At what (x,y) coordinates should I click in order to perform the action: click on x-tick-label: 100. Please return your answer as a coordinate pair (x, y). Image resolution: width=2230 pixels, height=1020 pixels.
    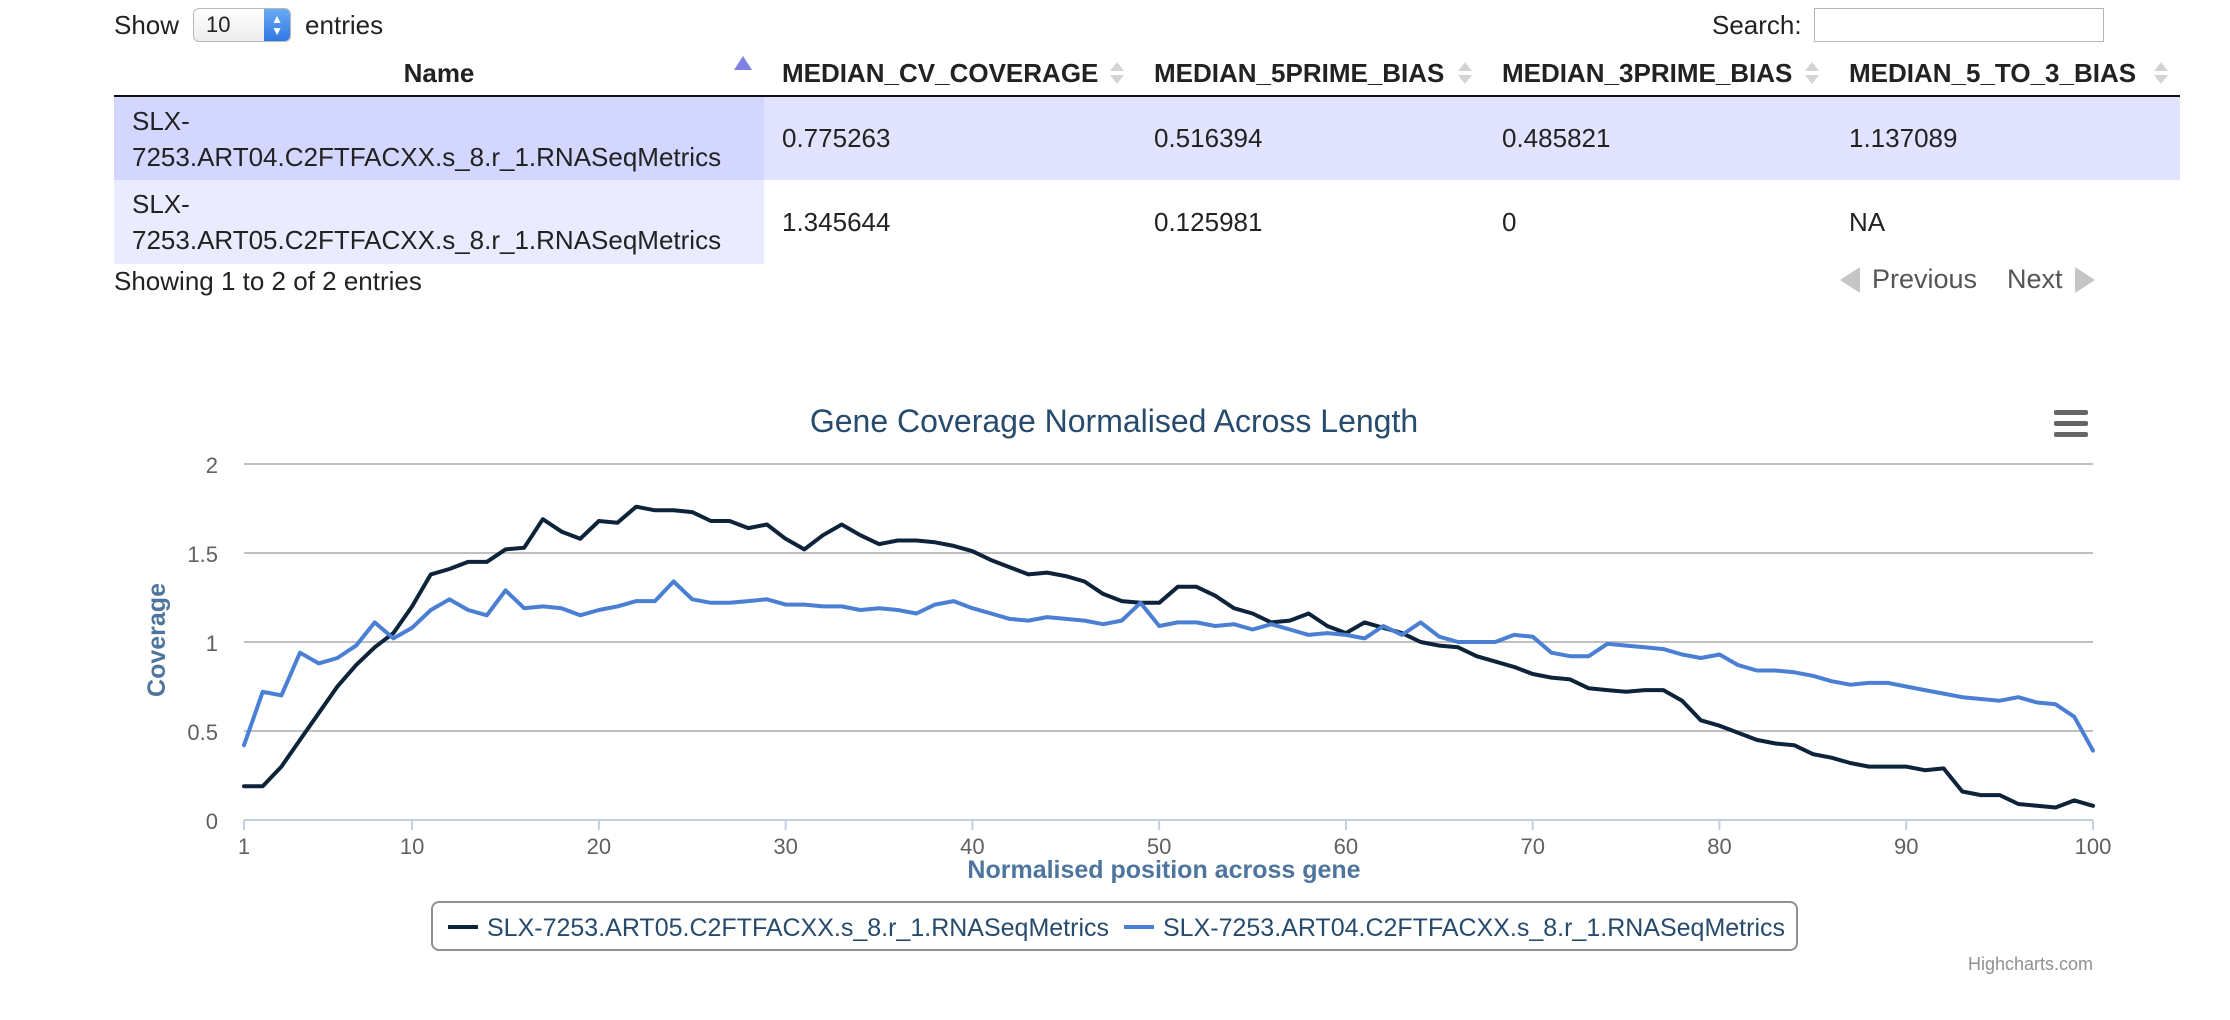
    Looking at the image, I should click on (2093, 846).